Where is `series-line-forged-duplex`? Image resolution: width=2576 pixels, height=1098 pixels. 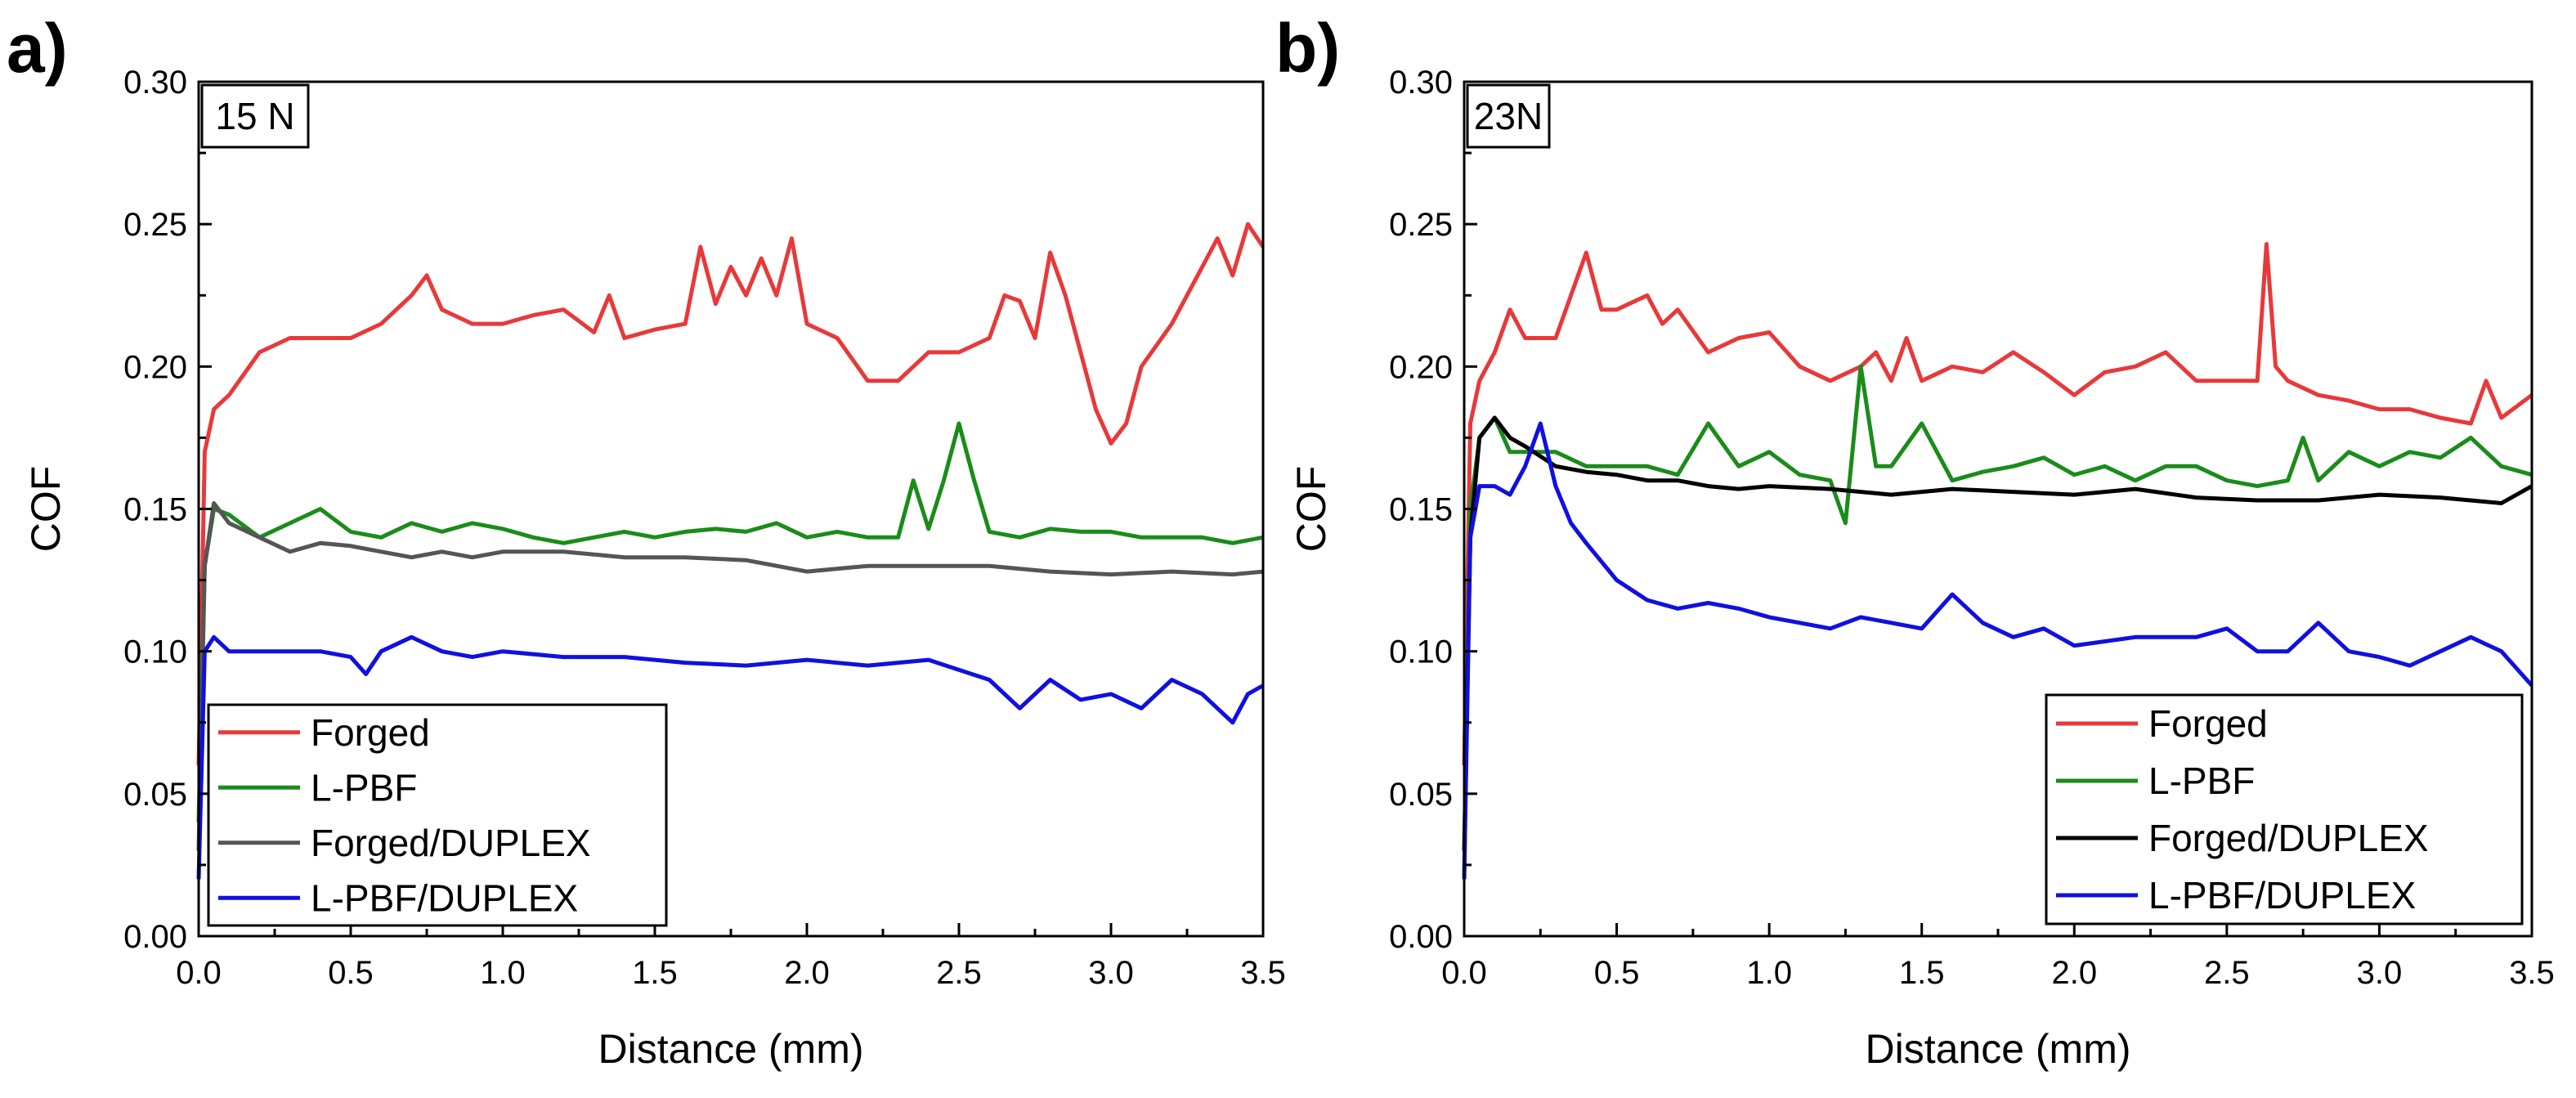 series-line-forged-duplex is located at coordinates (730, 676).